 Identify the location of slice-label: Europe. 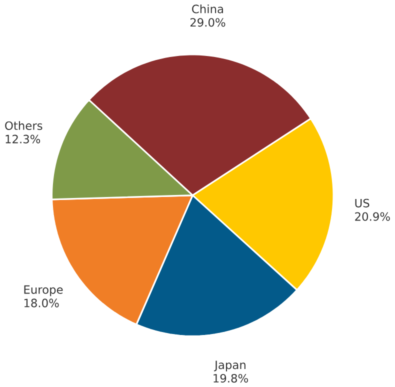
(43, 290).